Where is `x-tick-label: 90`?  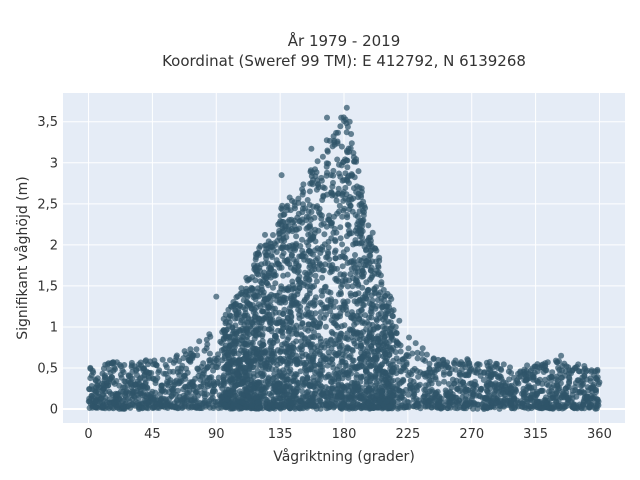 x-tick-label: 90 is located at coordinates (216, 434).